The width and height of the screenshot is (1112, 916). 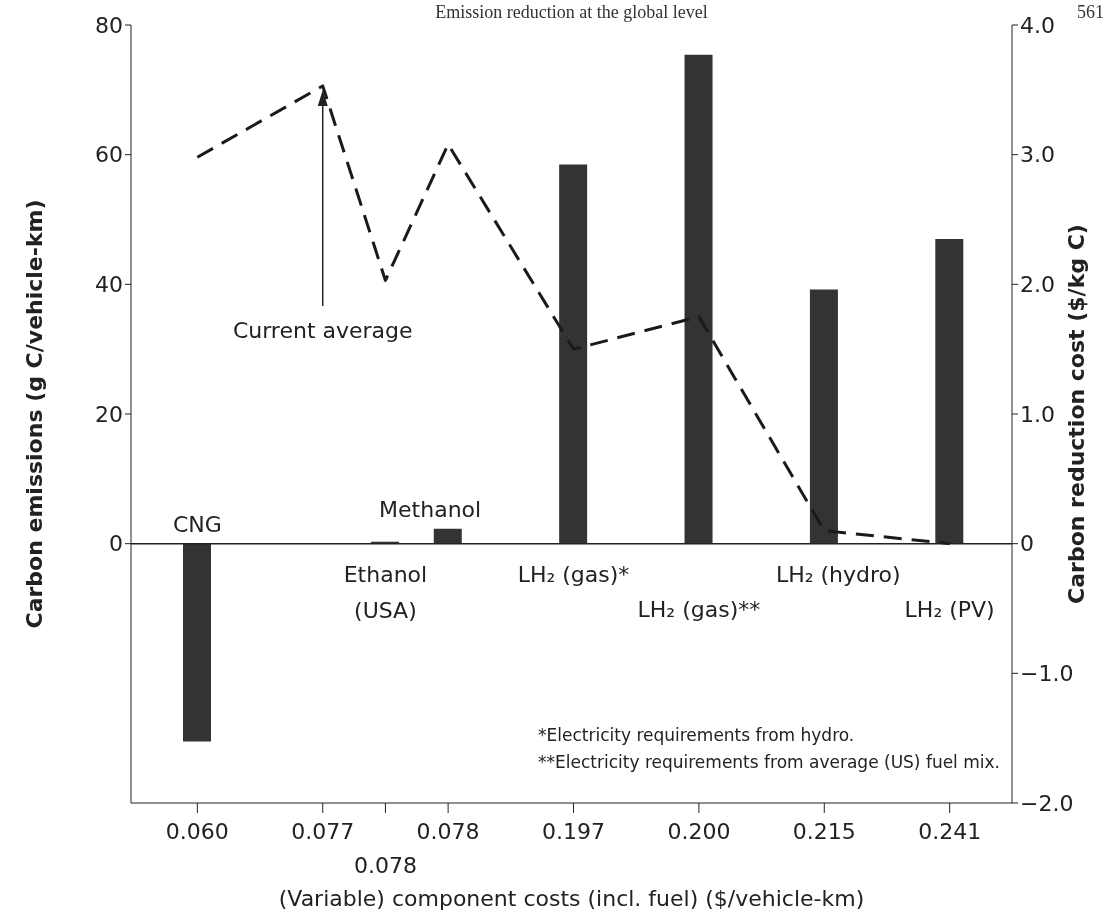 I want to click on y-tick-label: 40, so click(x=109, y=285).